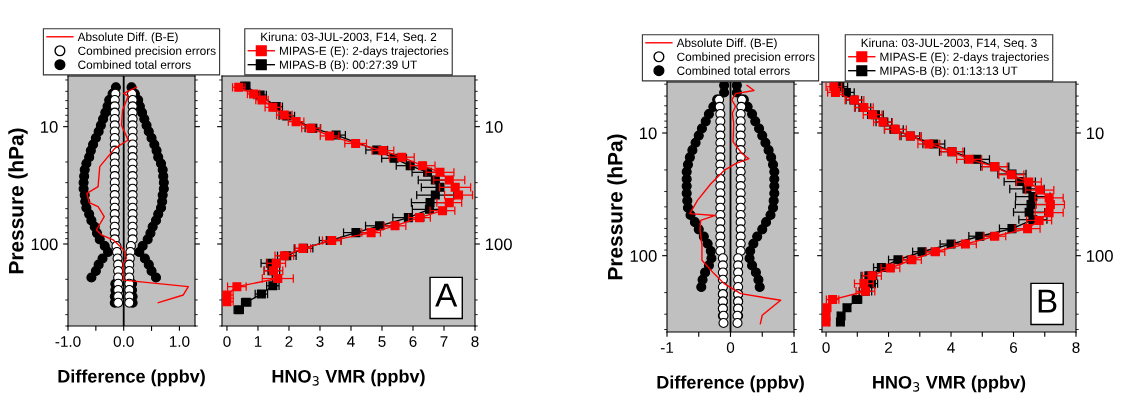 Image resolution: width=1123 pixels, height=401 pixels. I want to click on x-tick-label: -1.0, so click(68, 341).